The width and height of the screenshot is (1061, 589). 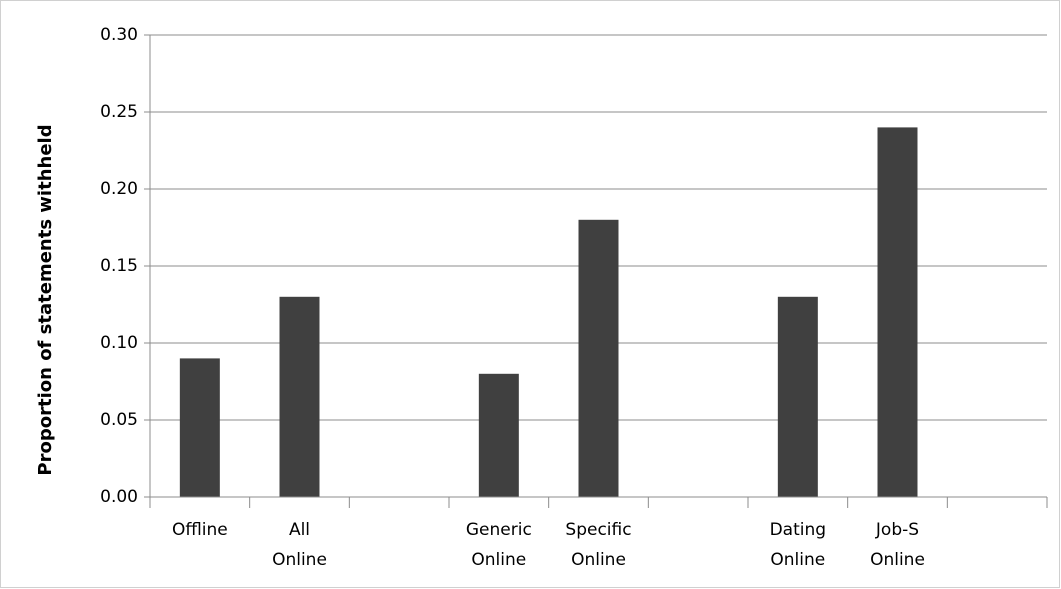 What do you see at coordinates (299, 545) in the screenshot?
I see `x-tick-label: All Online` at bounding box center [299, 545].